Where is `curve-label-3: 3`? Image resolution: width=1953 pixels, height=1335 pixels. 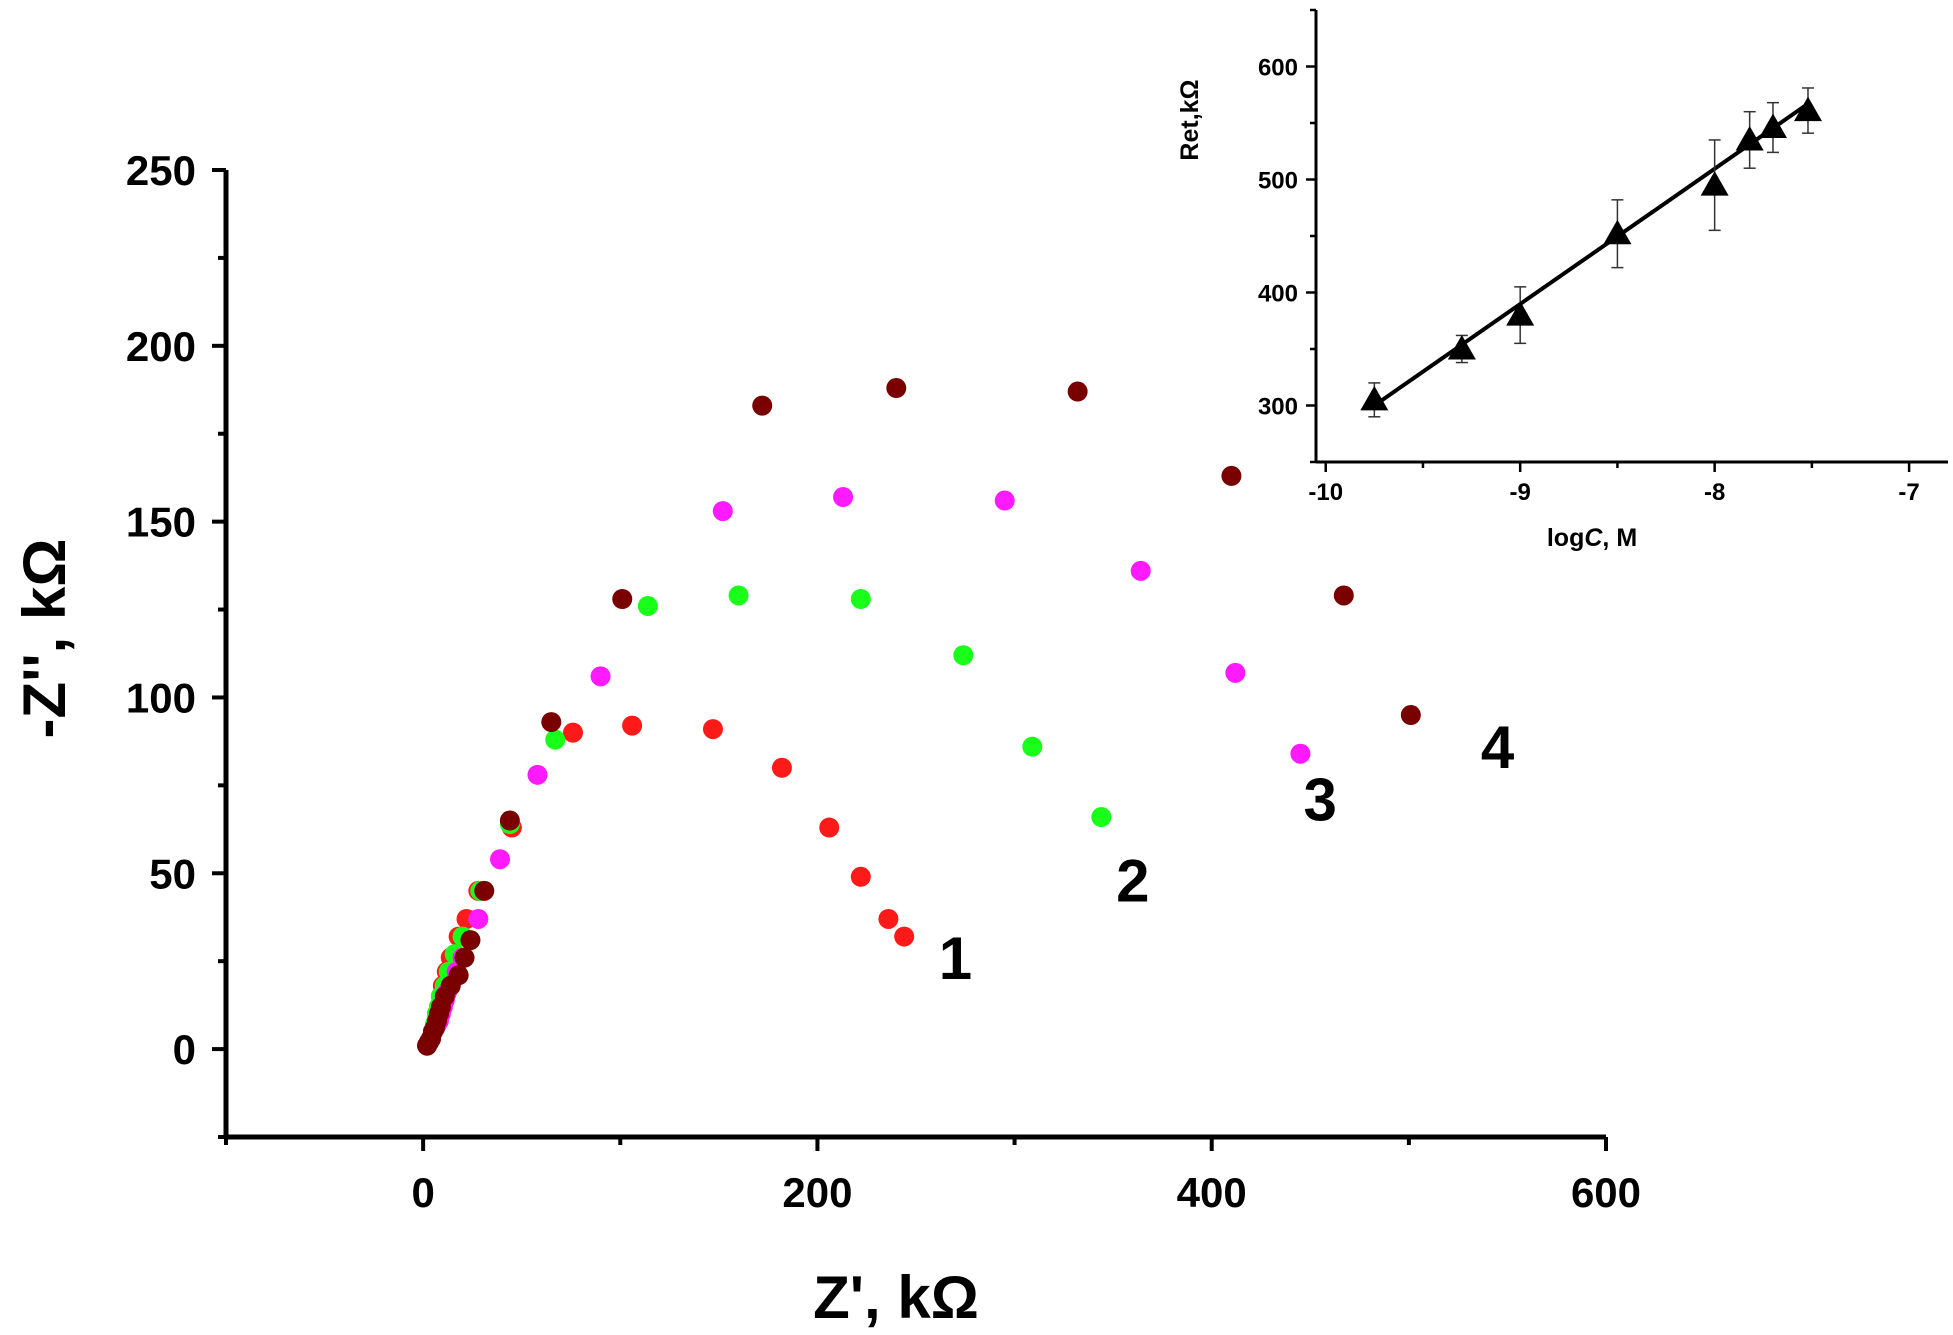 curve-label-3: 3 is located at coordinates (1319, 800).